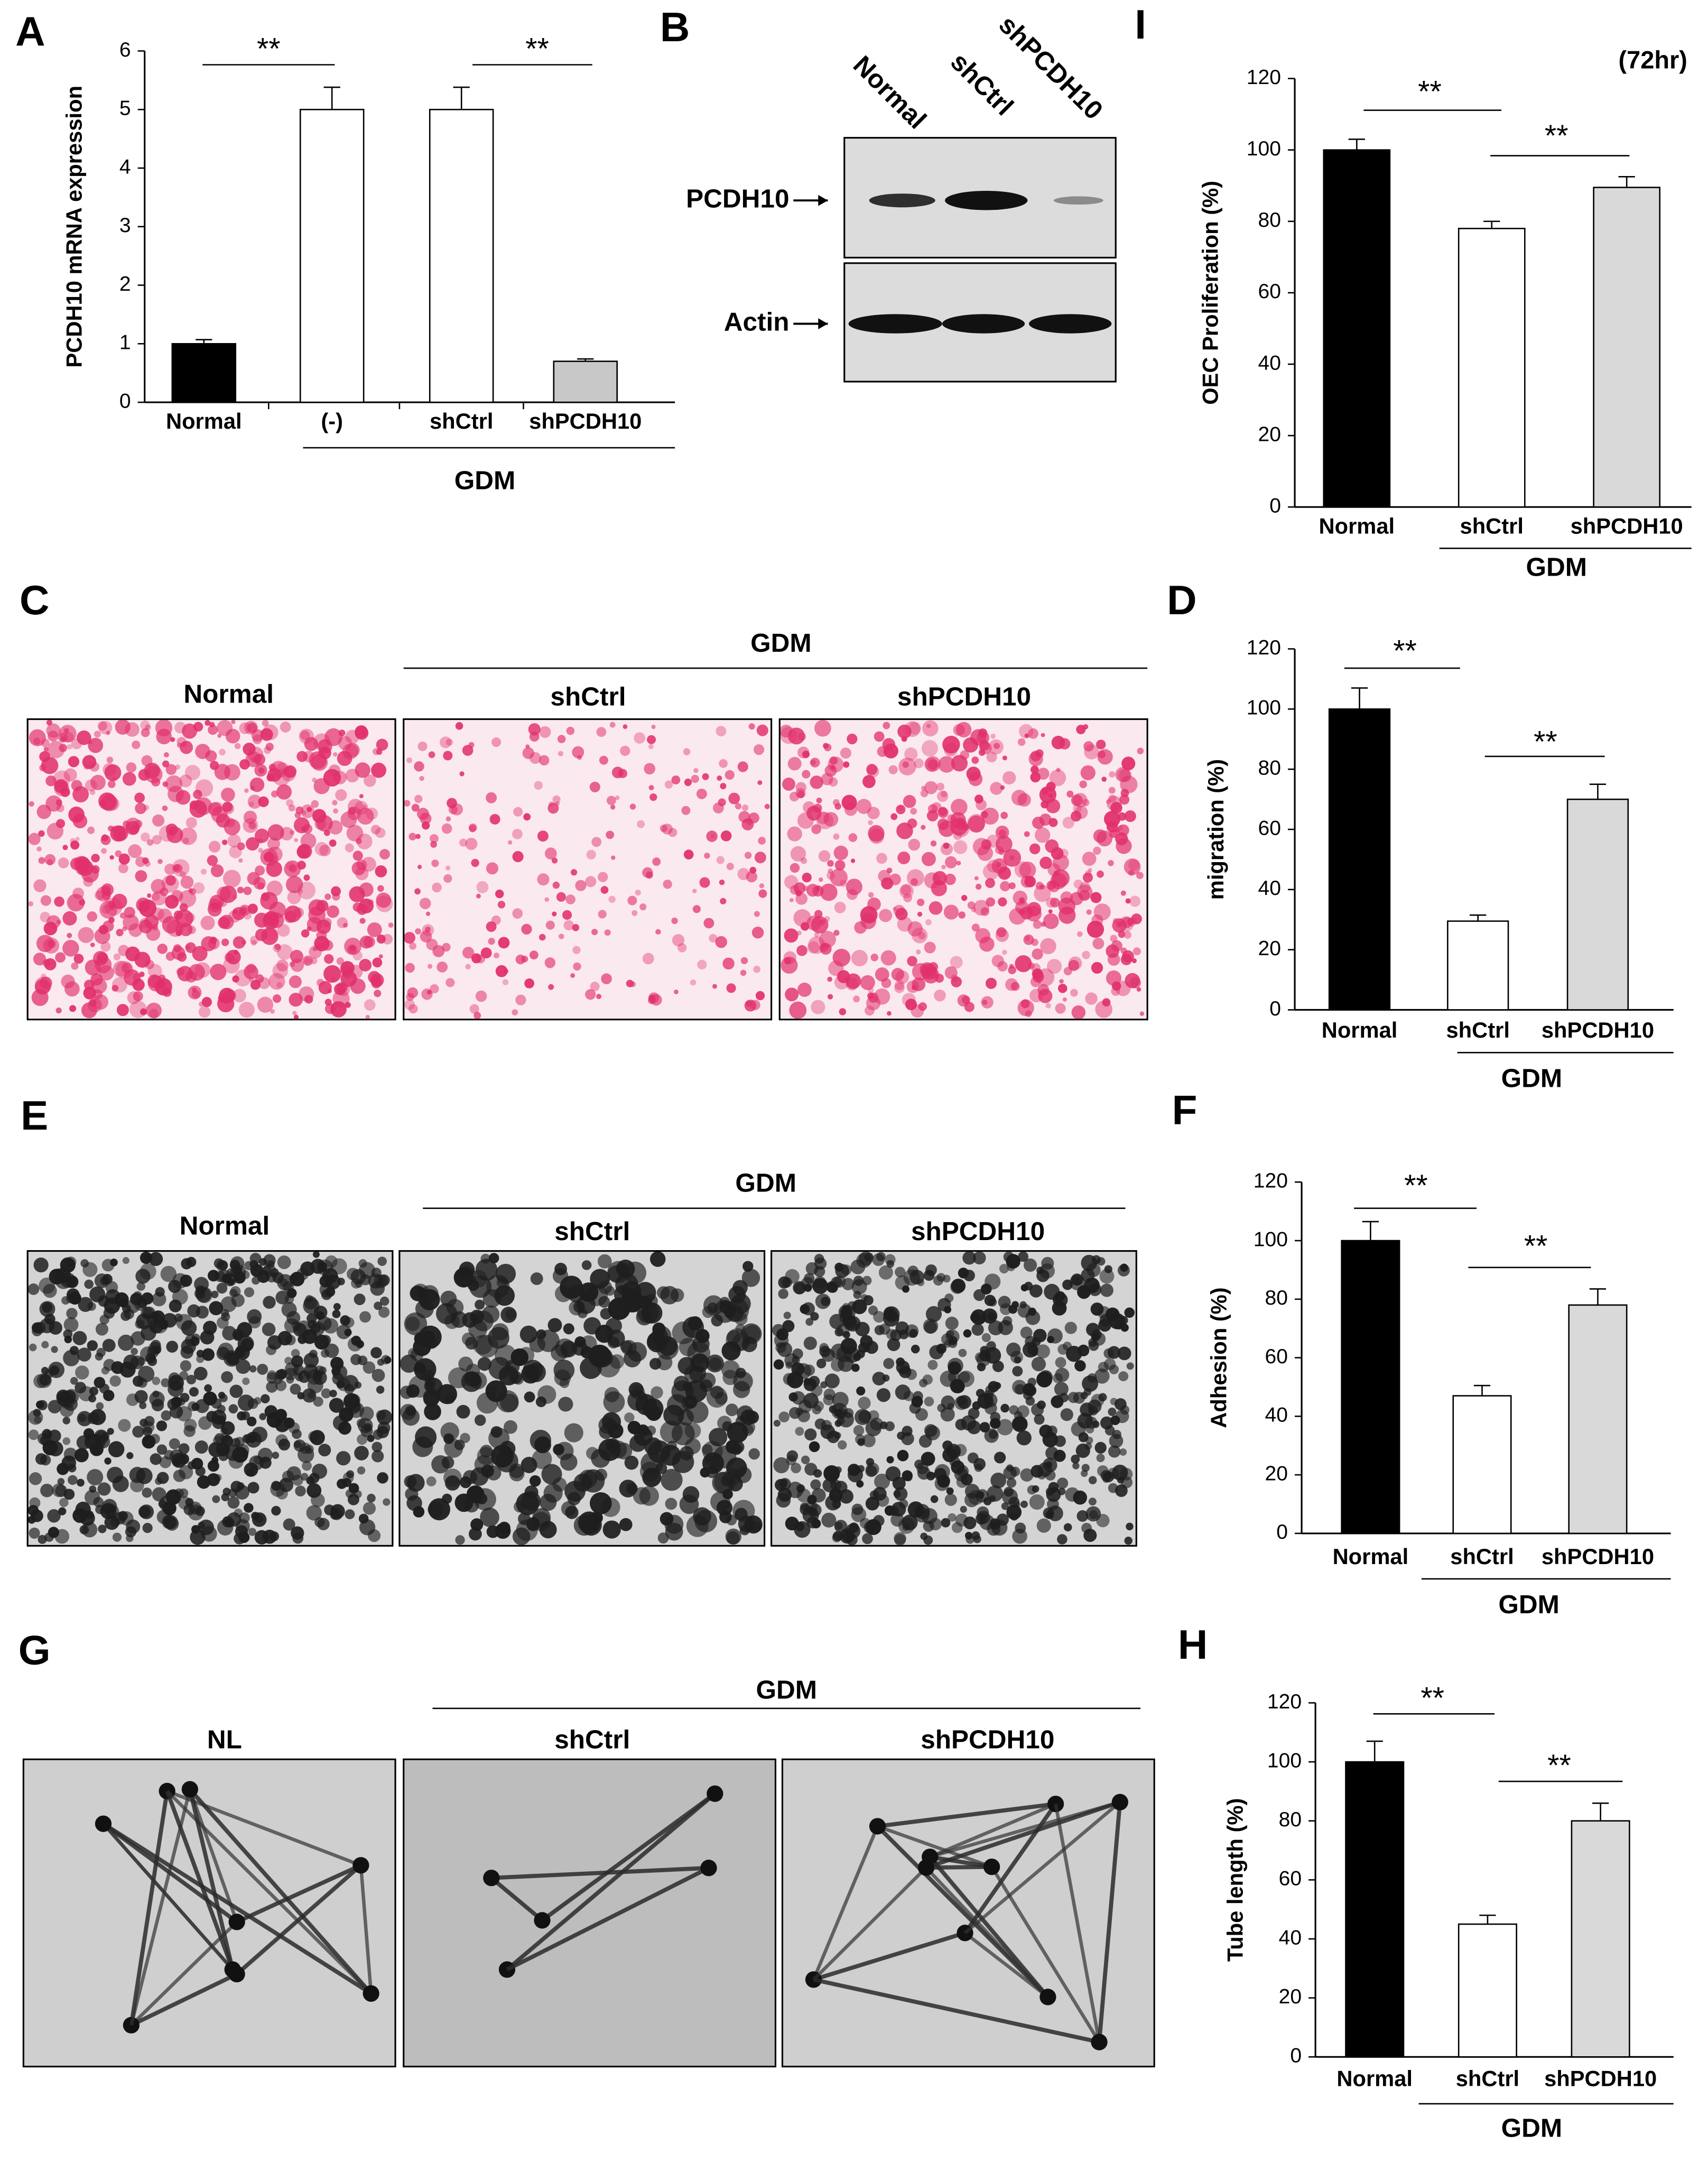  I want to click on y-tick-label: 6, so click(125, 50).